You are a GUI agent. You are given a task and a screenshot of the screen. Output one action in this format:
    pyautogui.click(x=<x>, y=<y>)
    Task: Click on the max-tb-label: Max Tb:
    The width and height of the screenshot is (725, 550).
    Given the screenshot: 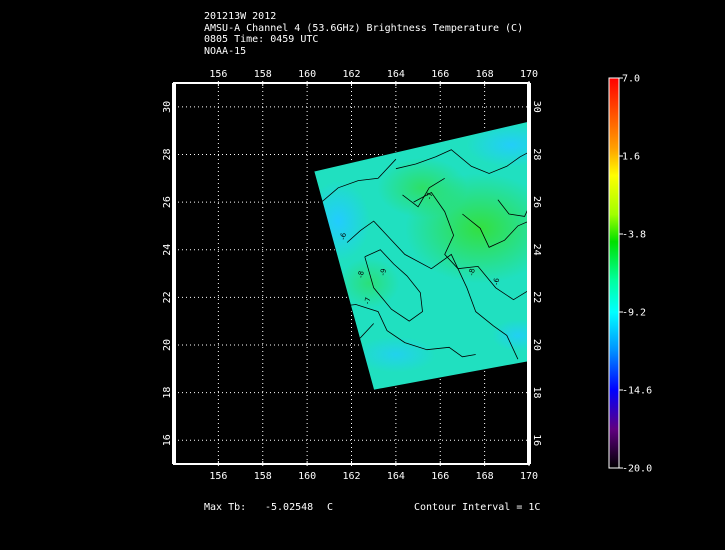 What is the action you would take?
    pyautogui.click(x=225, y=507)
    